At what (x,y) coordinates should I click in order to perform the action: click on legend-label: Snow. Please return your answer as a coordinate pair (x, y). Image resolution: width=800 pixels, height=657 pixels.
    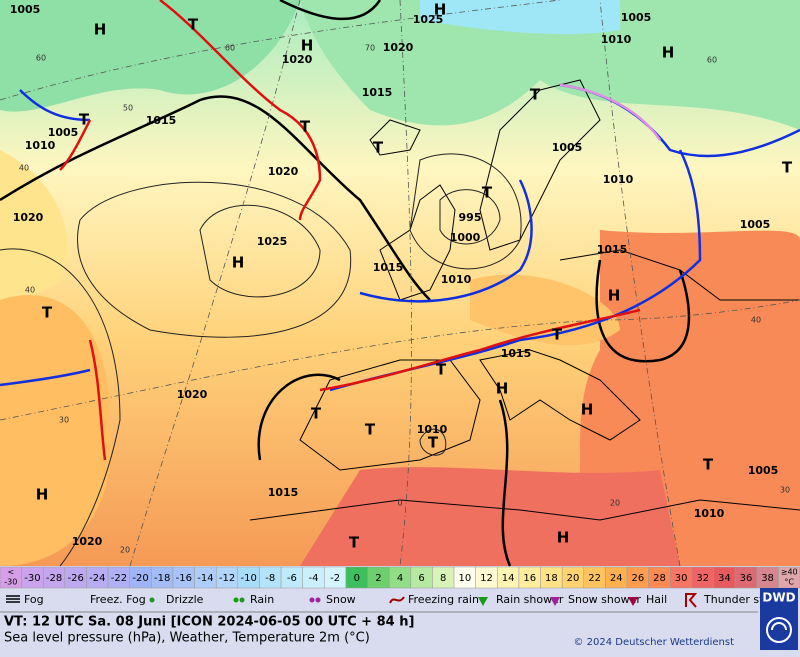
    Looking at the image, I should click on (341, 599).